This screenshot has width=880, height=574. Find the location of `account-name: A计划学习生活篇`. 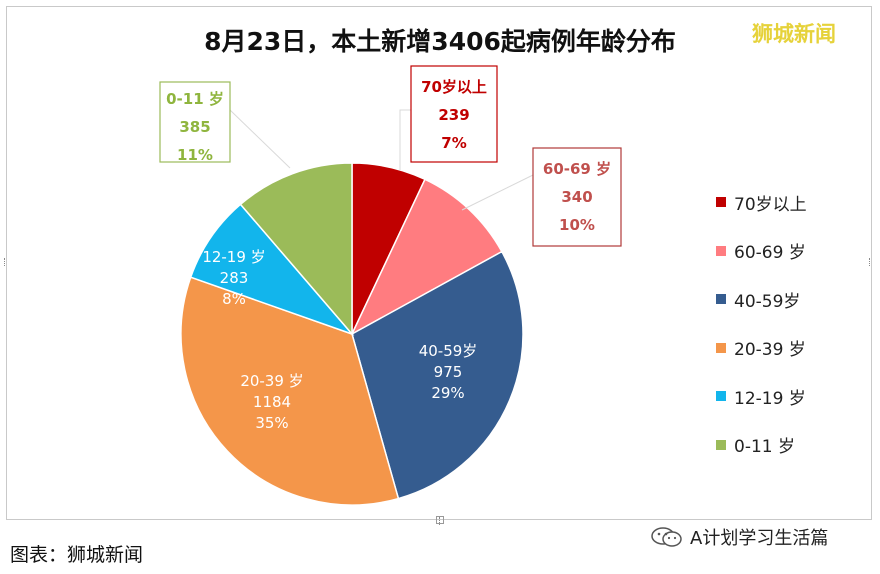

account-name: A计划学习生活篇 is located at coordinates (759, 538).